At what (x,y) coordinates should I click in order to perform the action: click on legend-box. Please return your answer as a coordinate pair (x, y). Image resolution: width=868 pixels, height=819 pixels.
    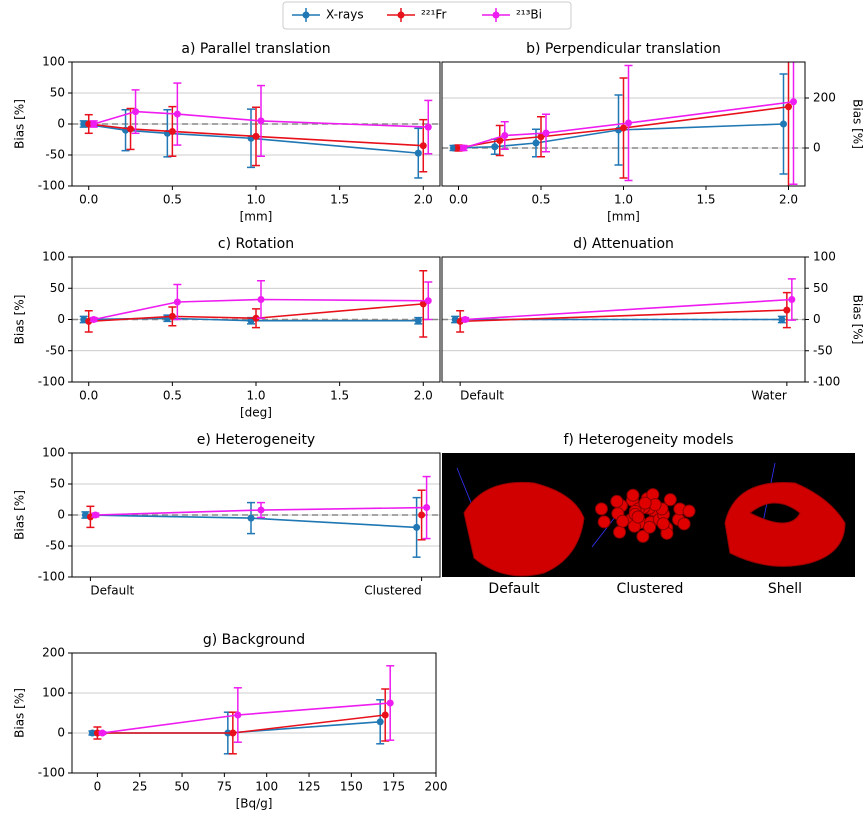
    Looking at the image, I should click on (427, 15).